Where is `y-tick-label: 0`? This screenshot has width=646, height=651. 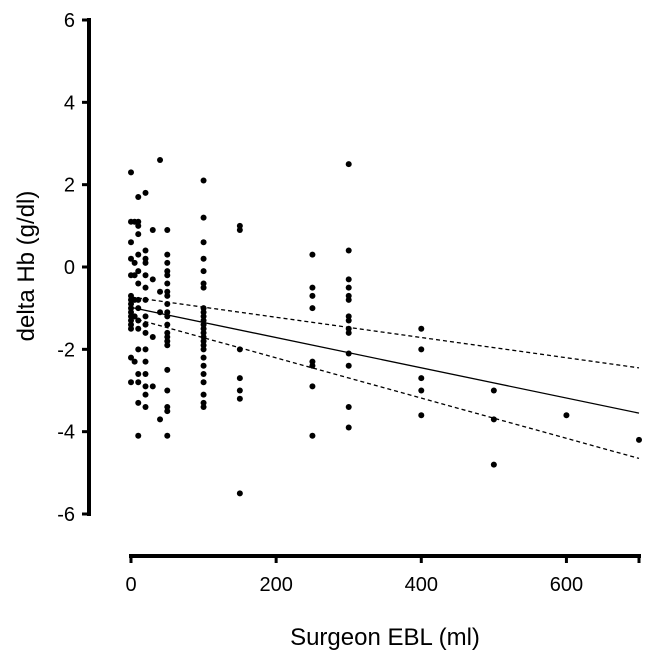
y-tick-label: 0 is located at coordinates (69, 268).